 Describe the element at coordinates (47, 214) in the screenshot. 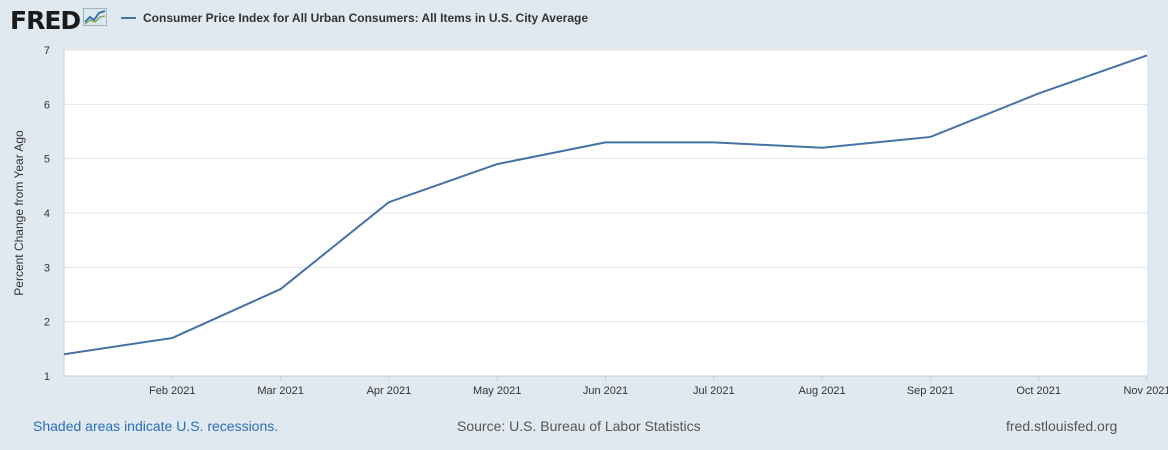

I see `y-tick-label: 4` at that location.